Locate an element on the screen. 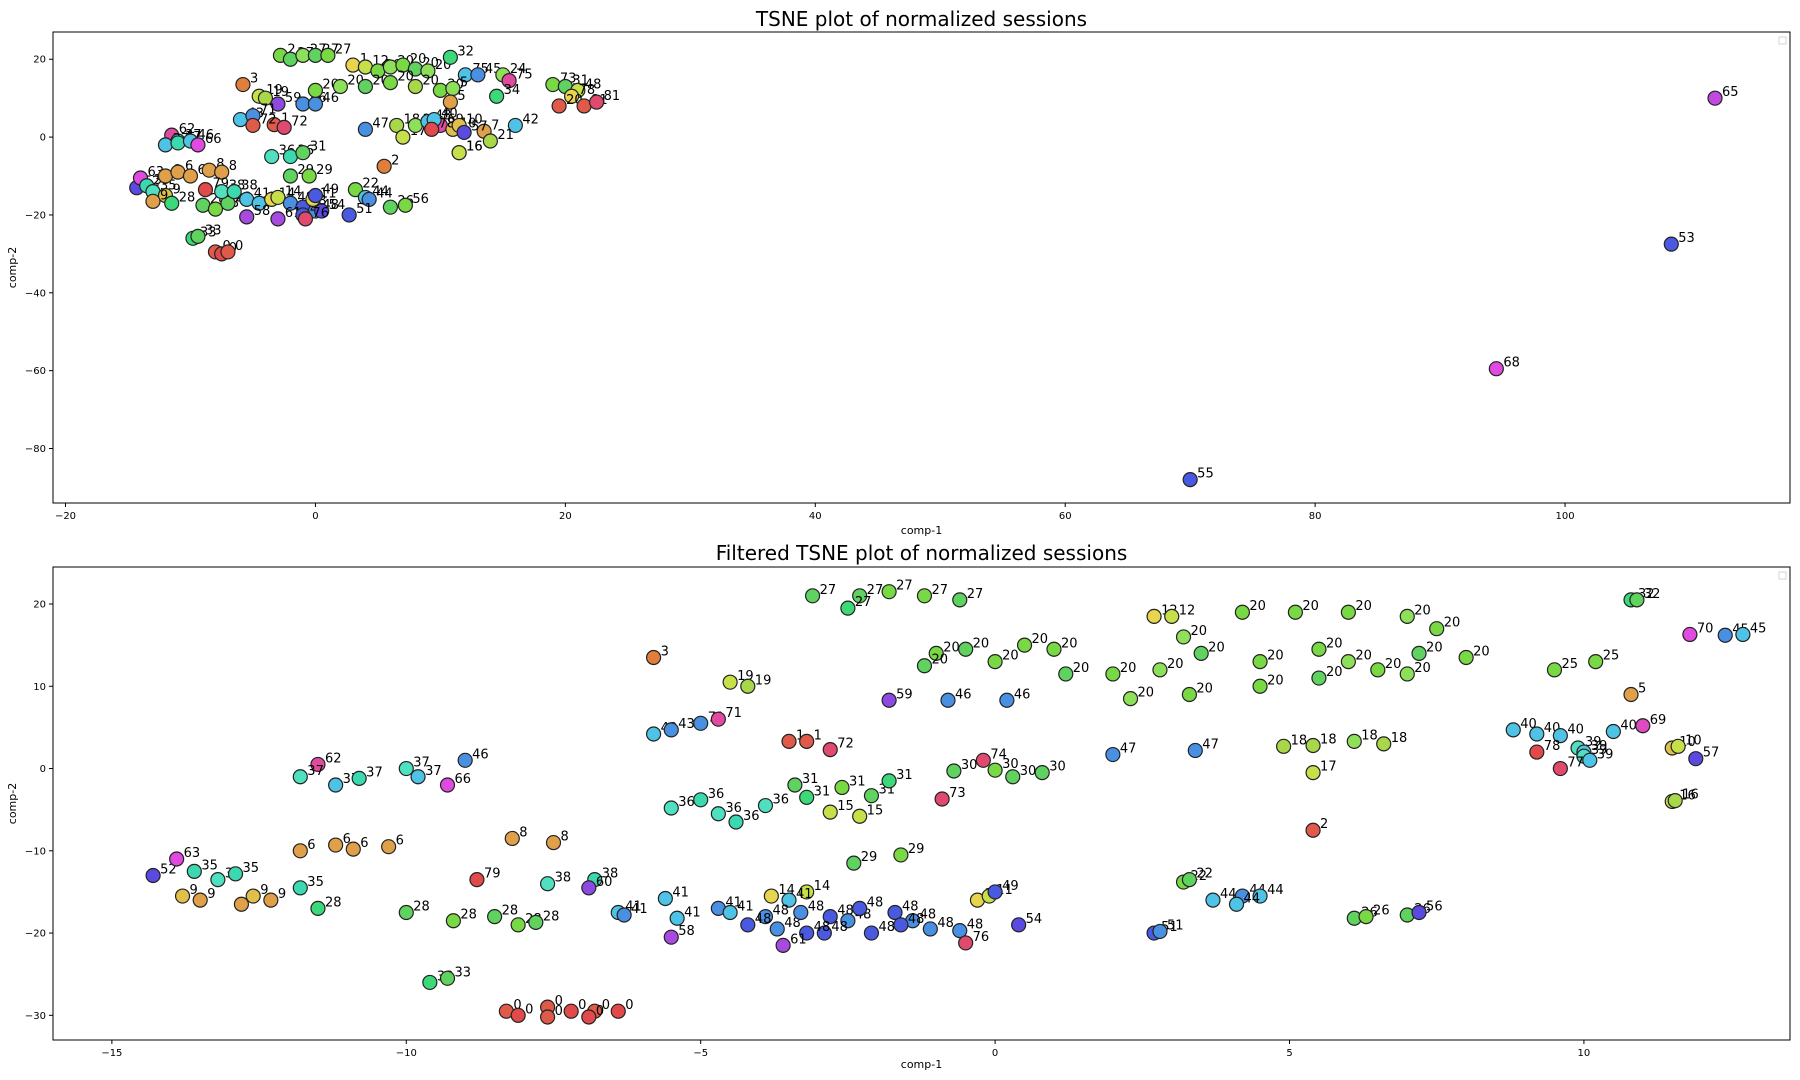 The width and height of the screenshot is (1800, 1080). point-label: 30 is located at coordinates (1010, 764).